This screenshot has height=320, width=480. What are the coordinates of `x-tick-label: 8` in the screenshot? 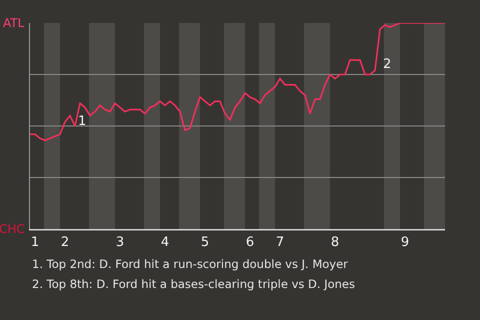 It's located at (335, 242).